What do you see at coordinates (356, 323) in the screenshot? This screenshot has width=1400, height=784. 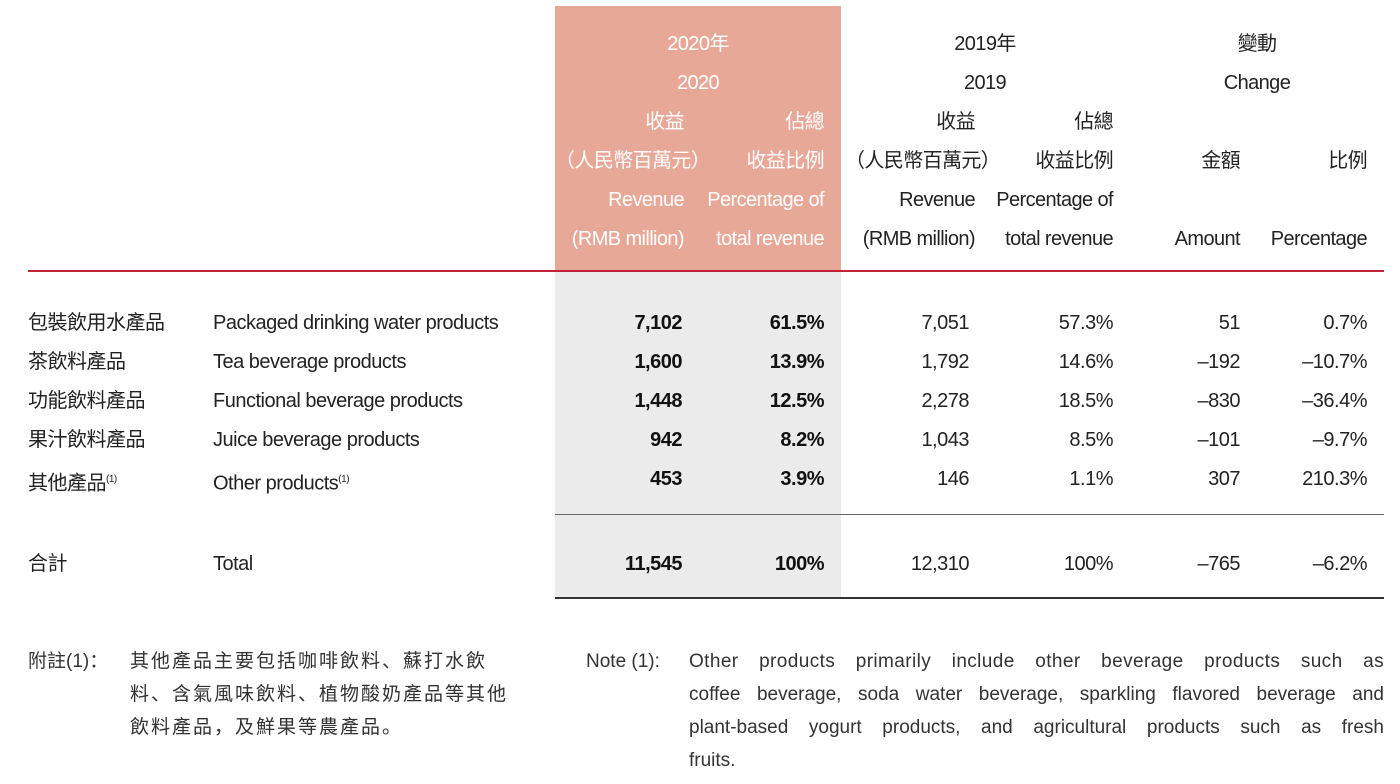 I see `row-label-en: Packaged drinking water products` at bounding box center [356, 323].